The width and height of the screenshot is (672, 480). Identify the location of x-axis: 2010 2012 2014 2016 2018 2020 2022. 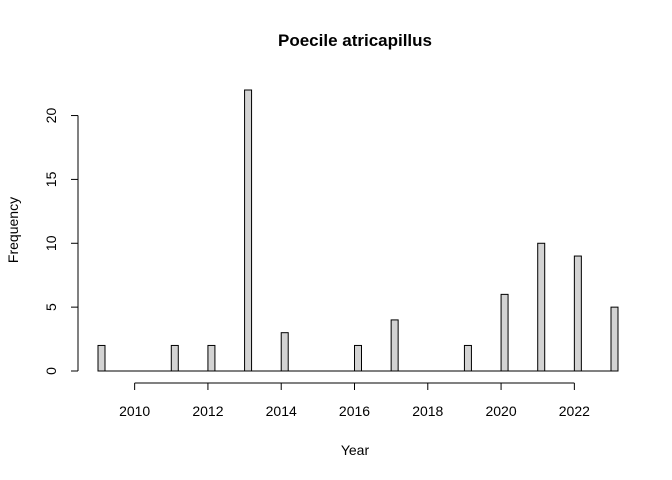
(354, 400).